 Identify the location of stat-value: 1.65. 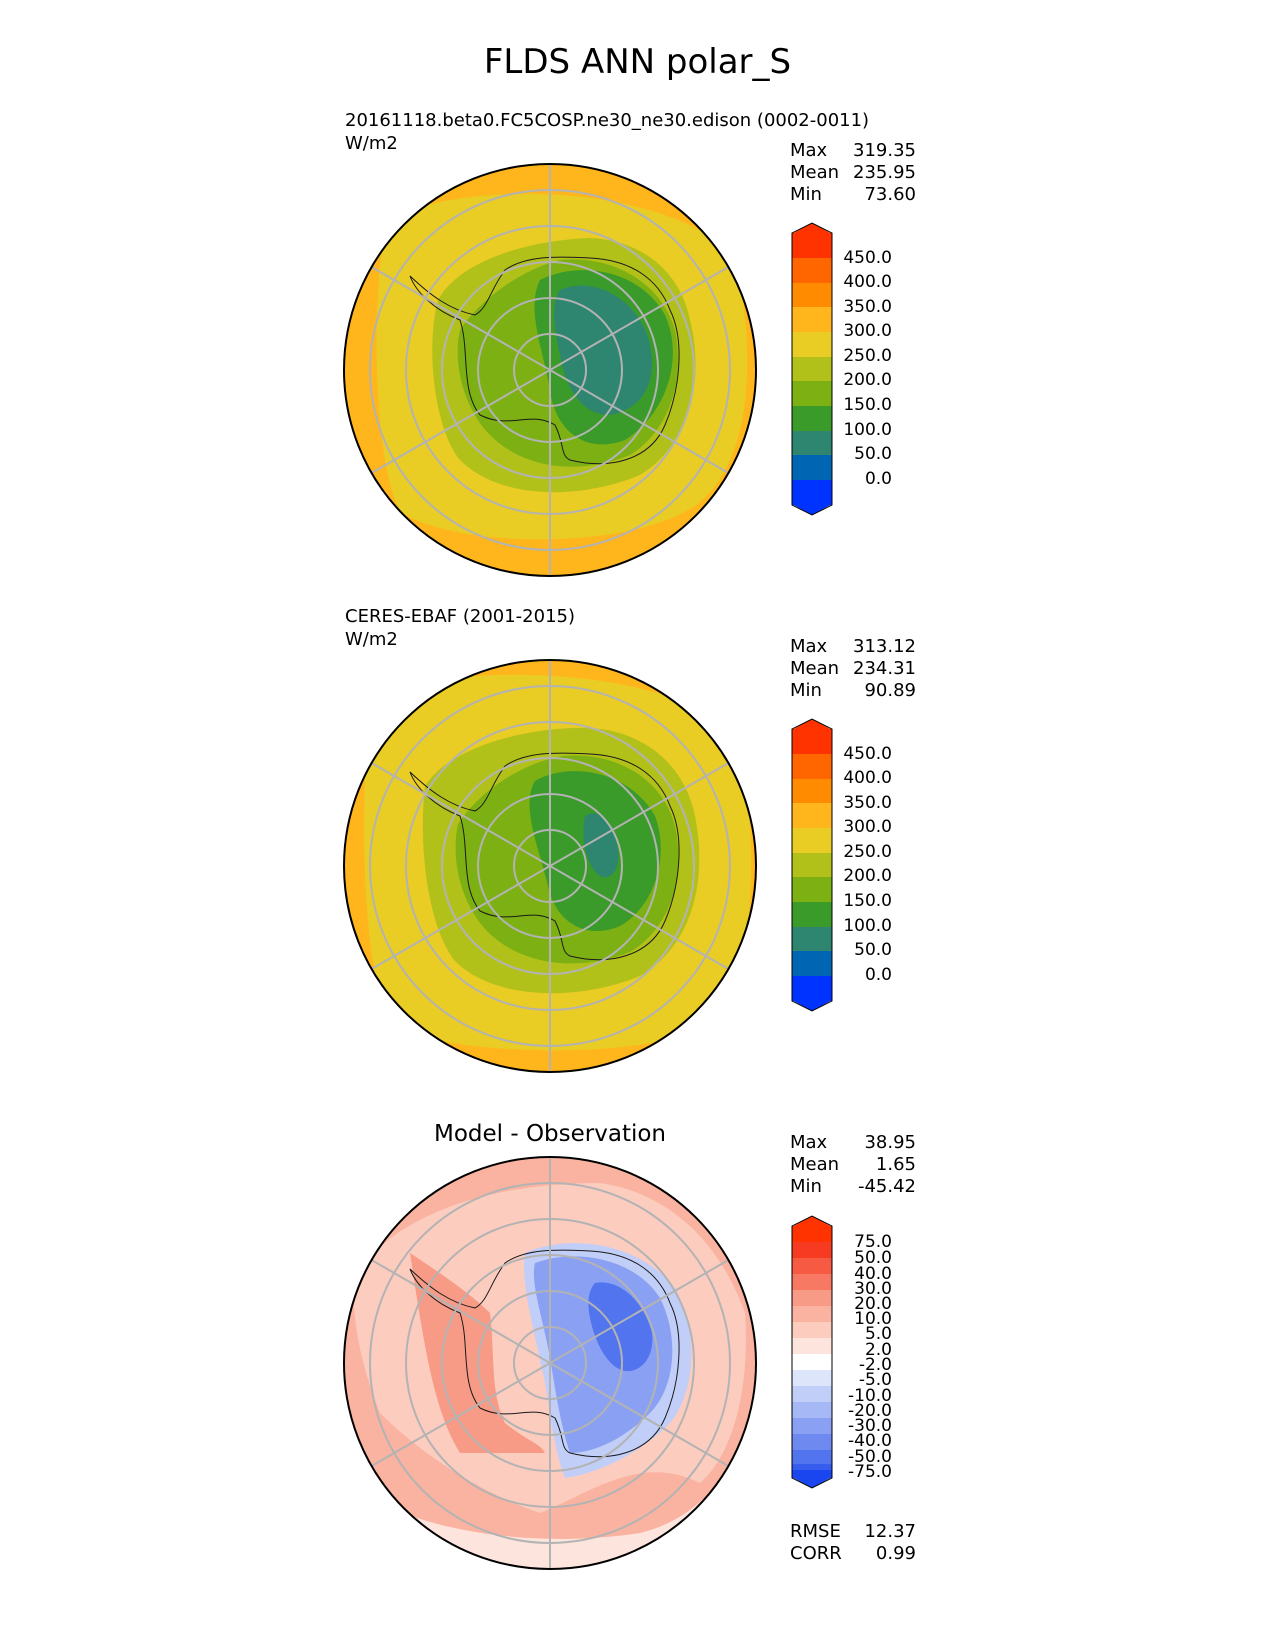
(895, 1164).